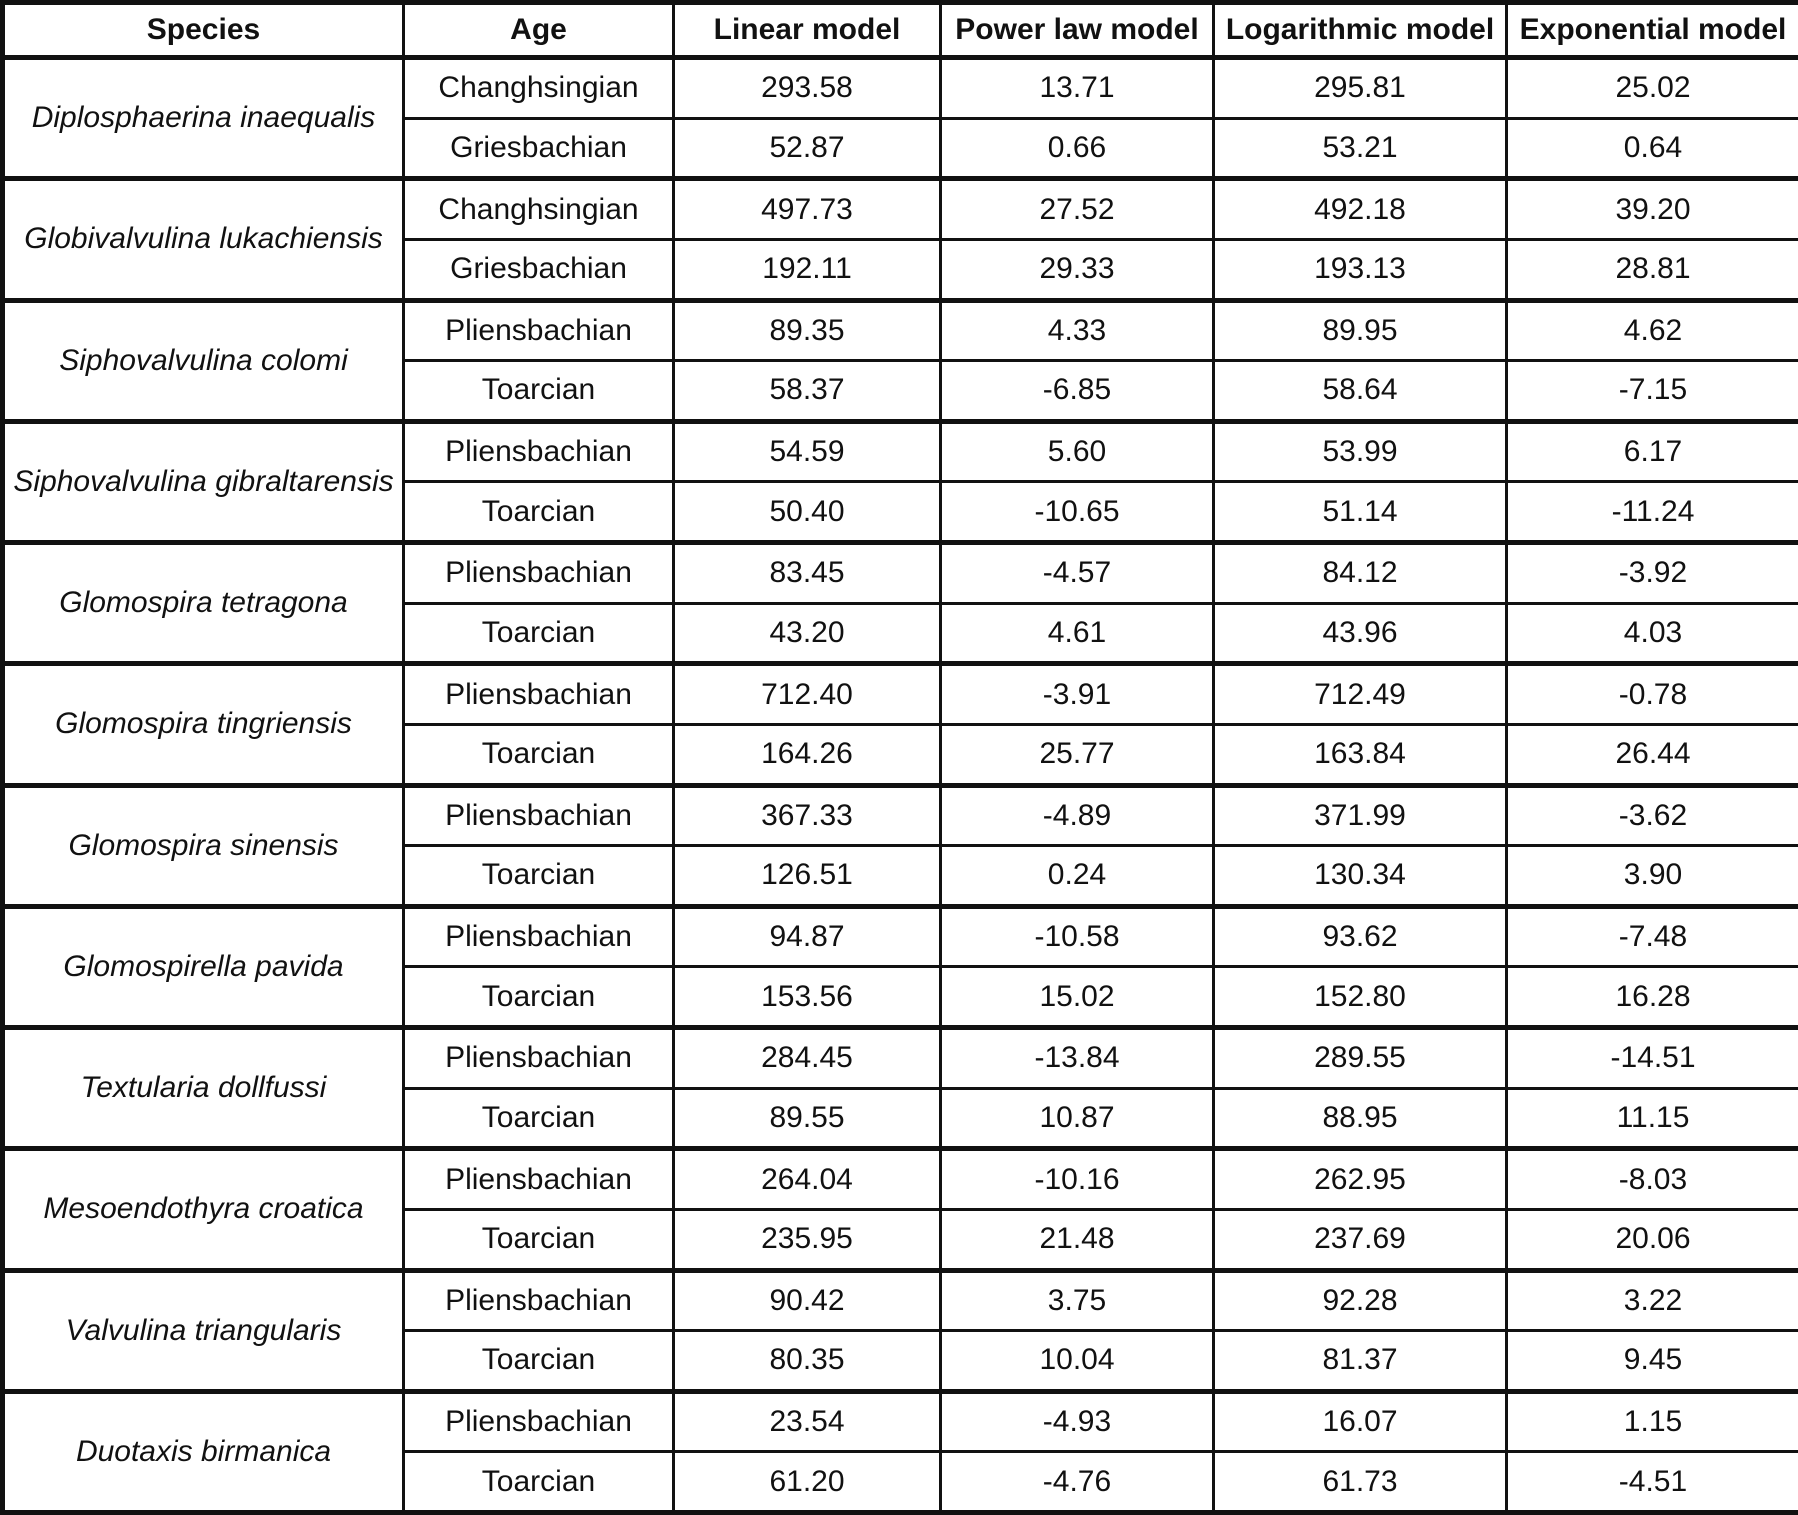  I want to click on col-header-age: Age, so click(538, 30).